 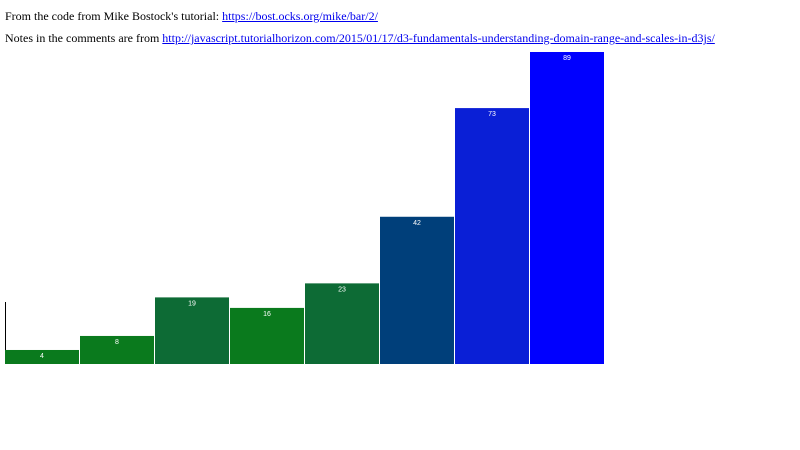 I want to click on bar-label-5: 23, so click(x=342, y=289).